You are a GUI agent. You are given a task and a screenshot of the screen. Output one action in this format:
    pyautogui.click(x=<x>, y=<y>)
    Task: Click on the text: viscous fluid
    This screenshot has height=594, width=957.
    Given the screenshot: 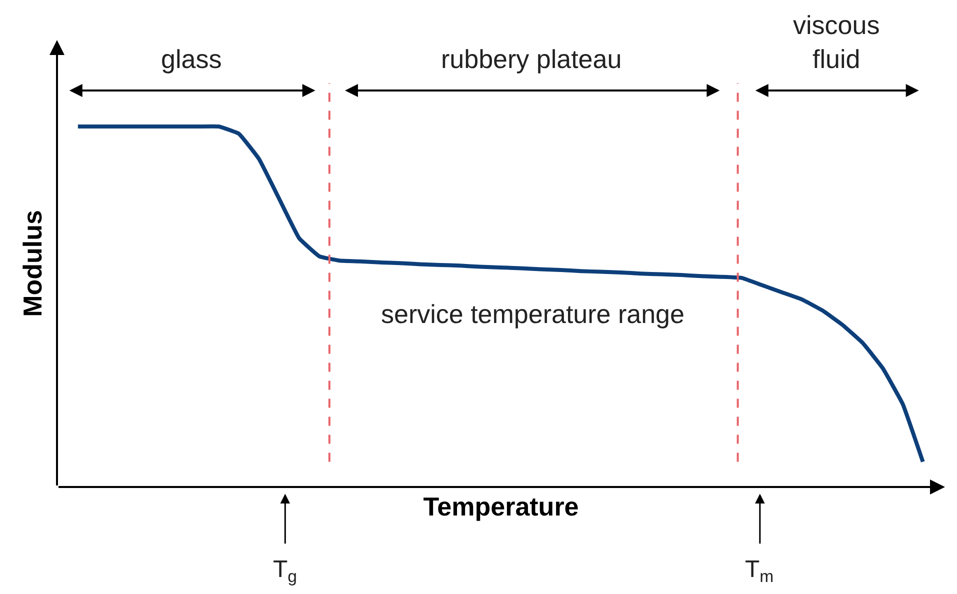 What is the action you would take?
    pyautogui.click(x=836, y=42)
    